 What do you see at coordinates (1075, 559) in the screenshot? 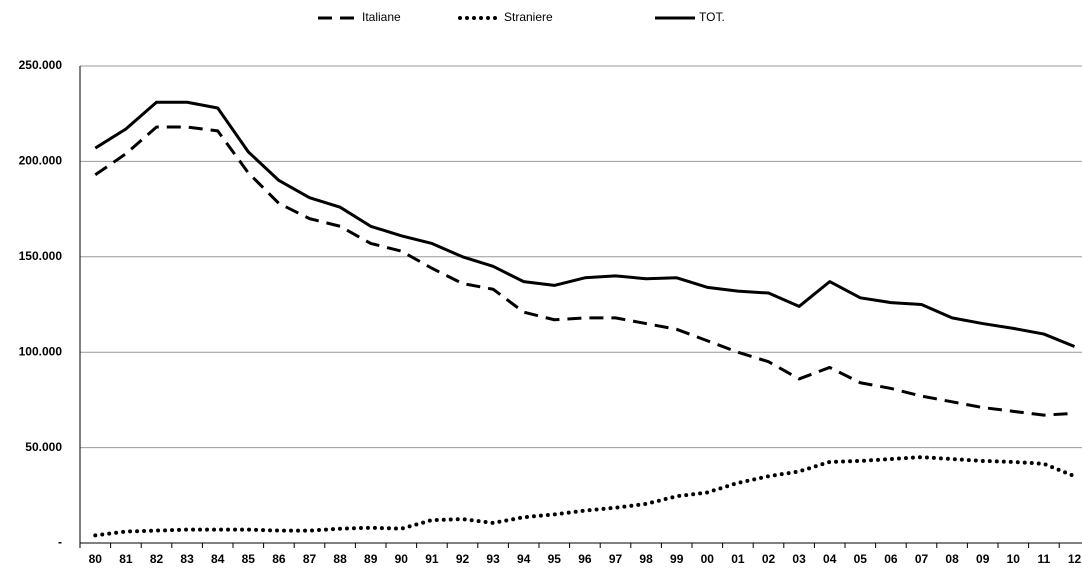
I see `x-tick-label: 12` at bounding box center [1075, 559].